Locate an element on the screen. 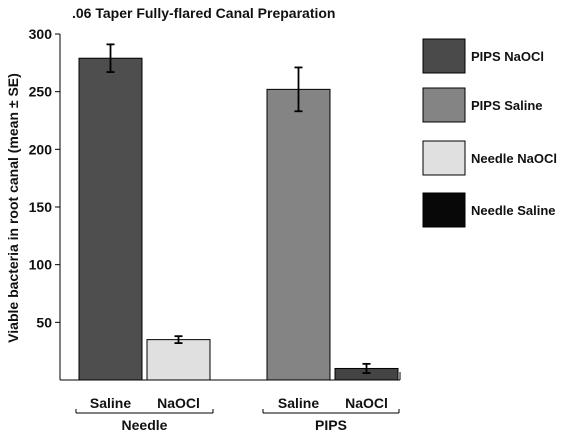 Image resolution: width=580 pixels, height=436 pixels. y-tick-label: 300 is located at coordinates (41, 34).